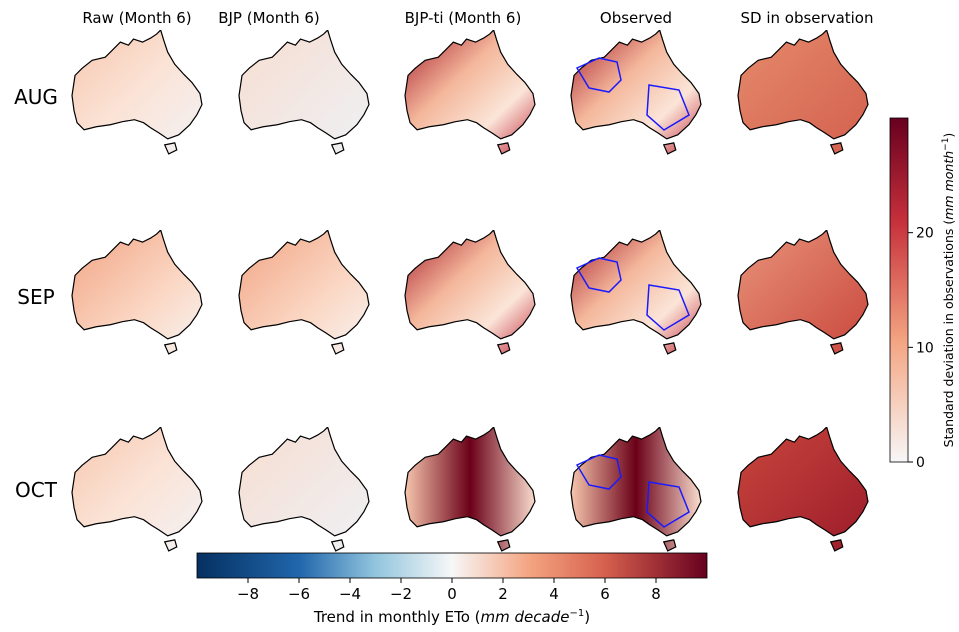 This screenshot has height=632, width=959. What do you see at coordinates (636, 18) in the screenshot?
I see `column-title: Observed` at bounding box center [636, 18].